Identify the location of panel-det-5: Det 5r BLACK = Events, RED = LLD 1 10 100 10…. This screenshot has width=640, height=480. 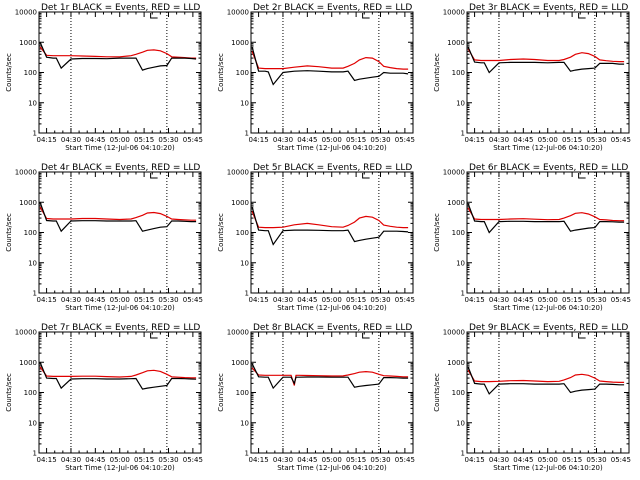
(316, 237).